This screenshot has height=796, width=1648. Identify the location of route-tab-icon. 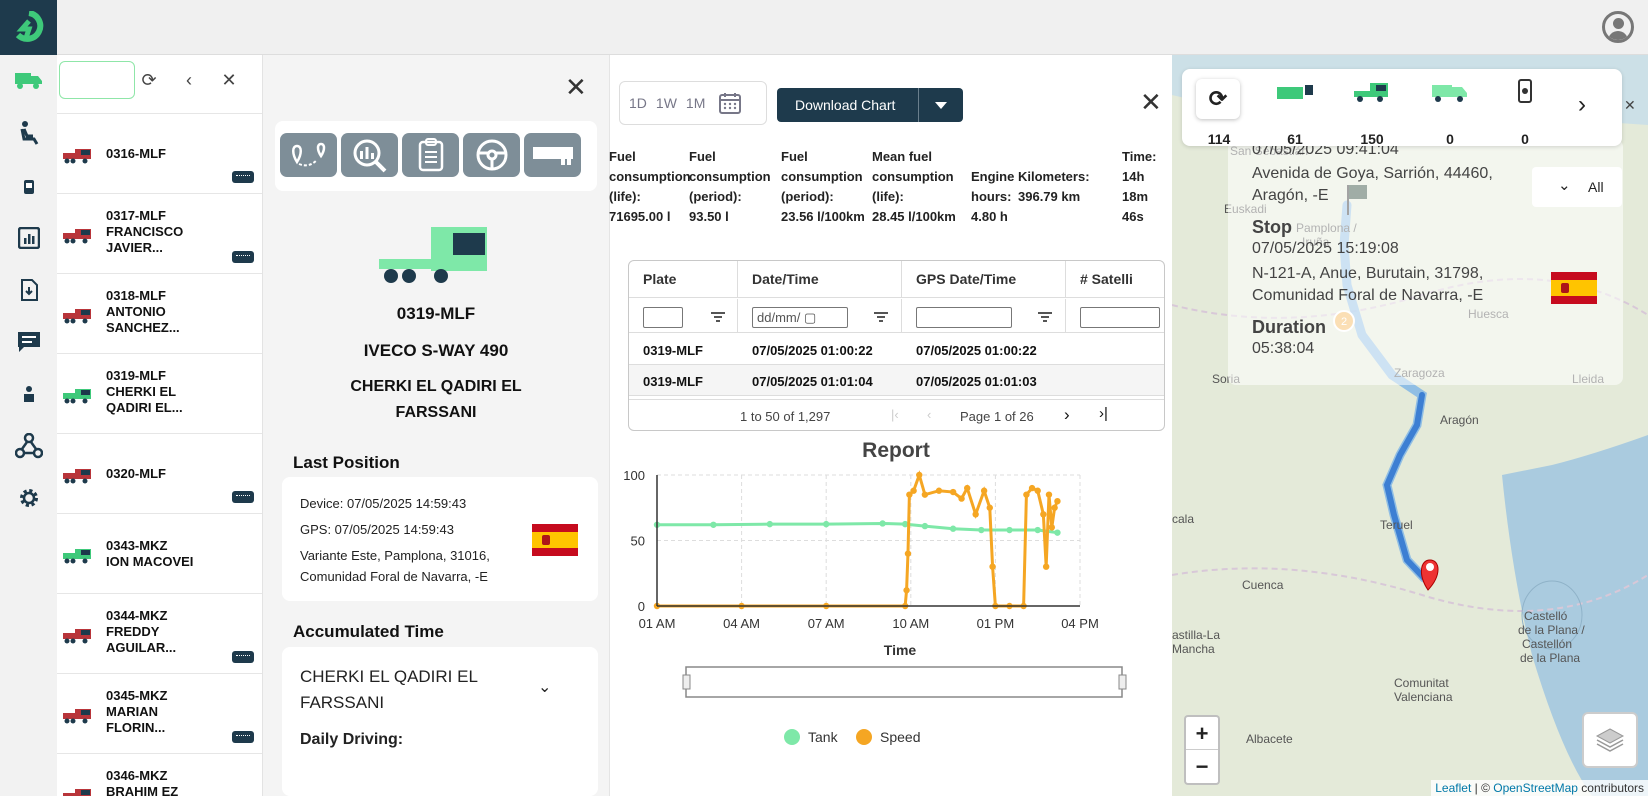
(308, 155).